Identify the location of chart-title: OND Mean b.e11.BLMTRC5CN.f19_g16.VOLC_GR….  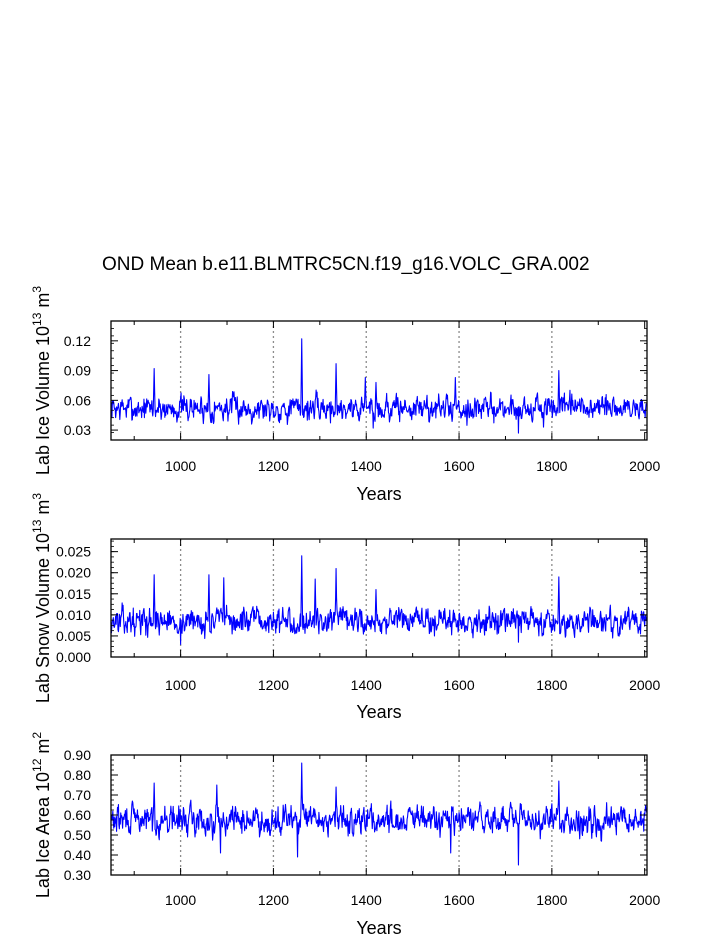
(346, 264).